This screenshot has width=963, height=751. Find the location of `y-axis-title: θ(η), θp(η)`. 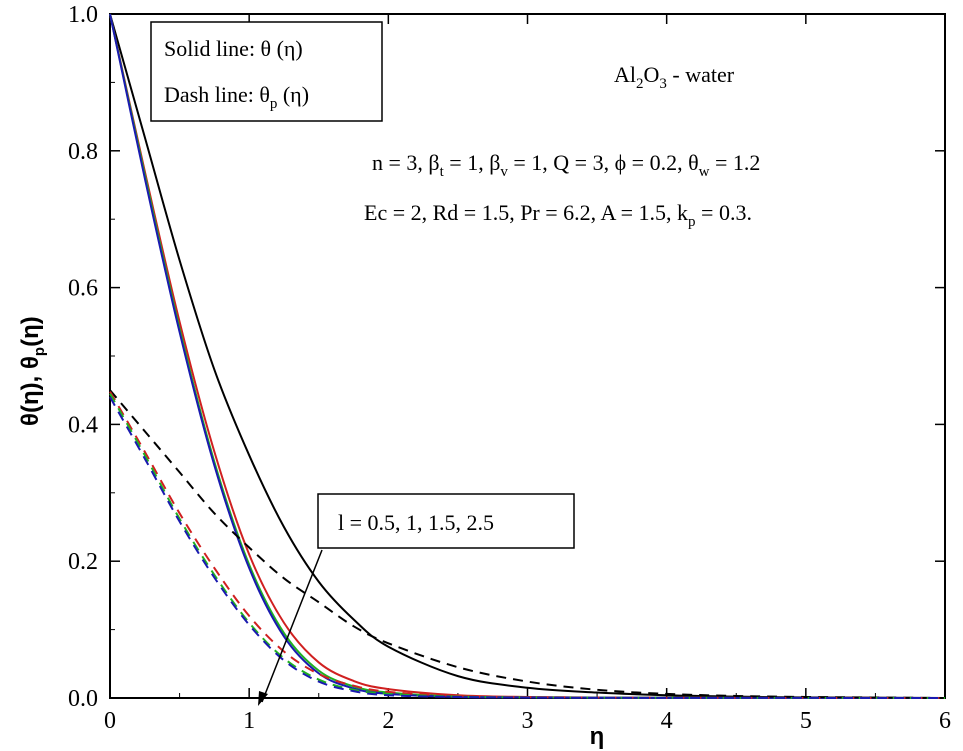

y-axis-title: θ(η), θp(η) is located at coordinates (32, 371).